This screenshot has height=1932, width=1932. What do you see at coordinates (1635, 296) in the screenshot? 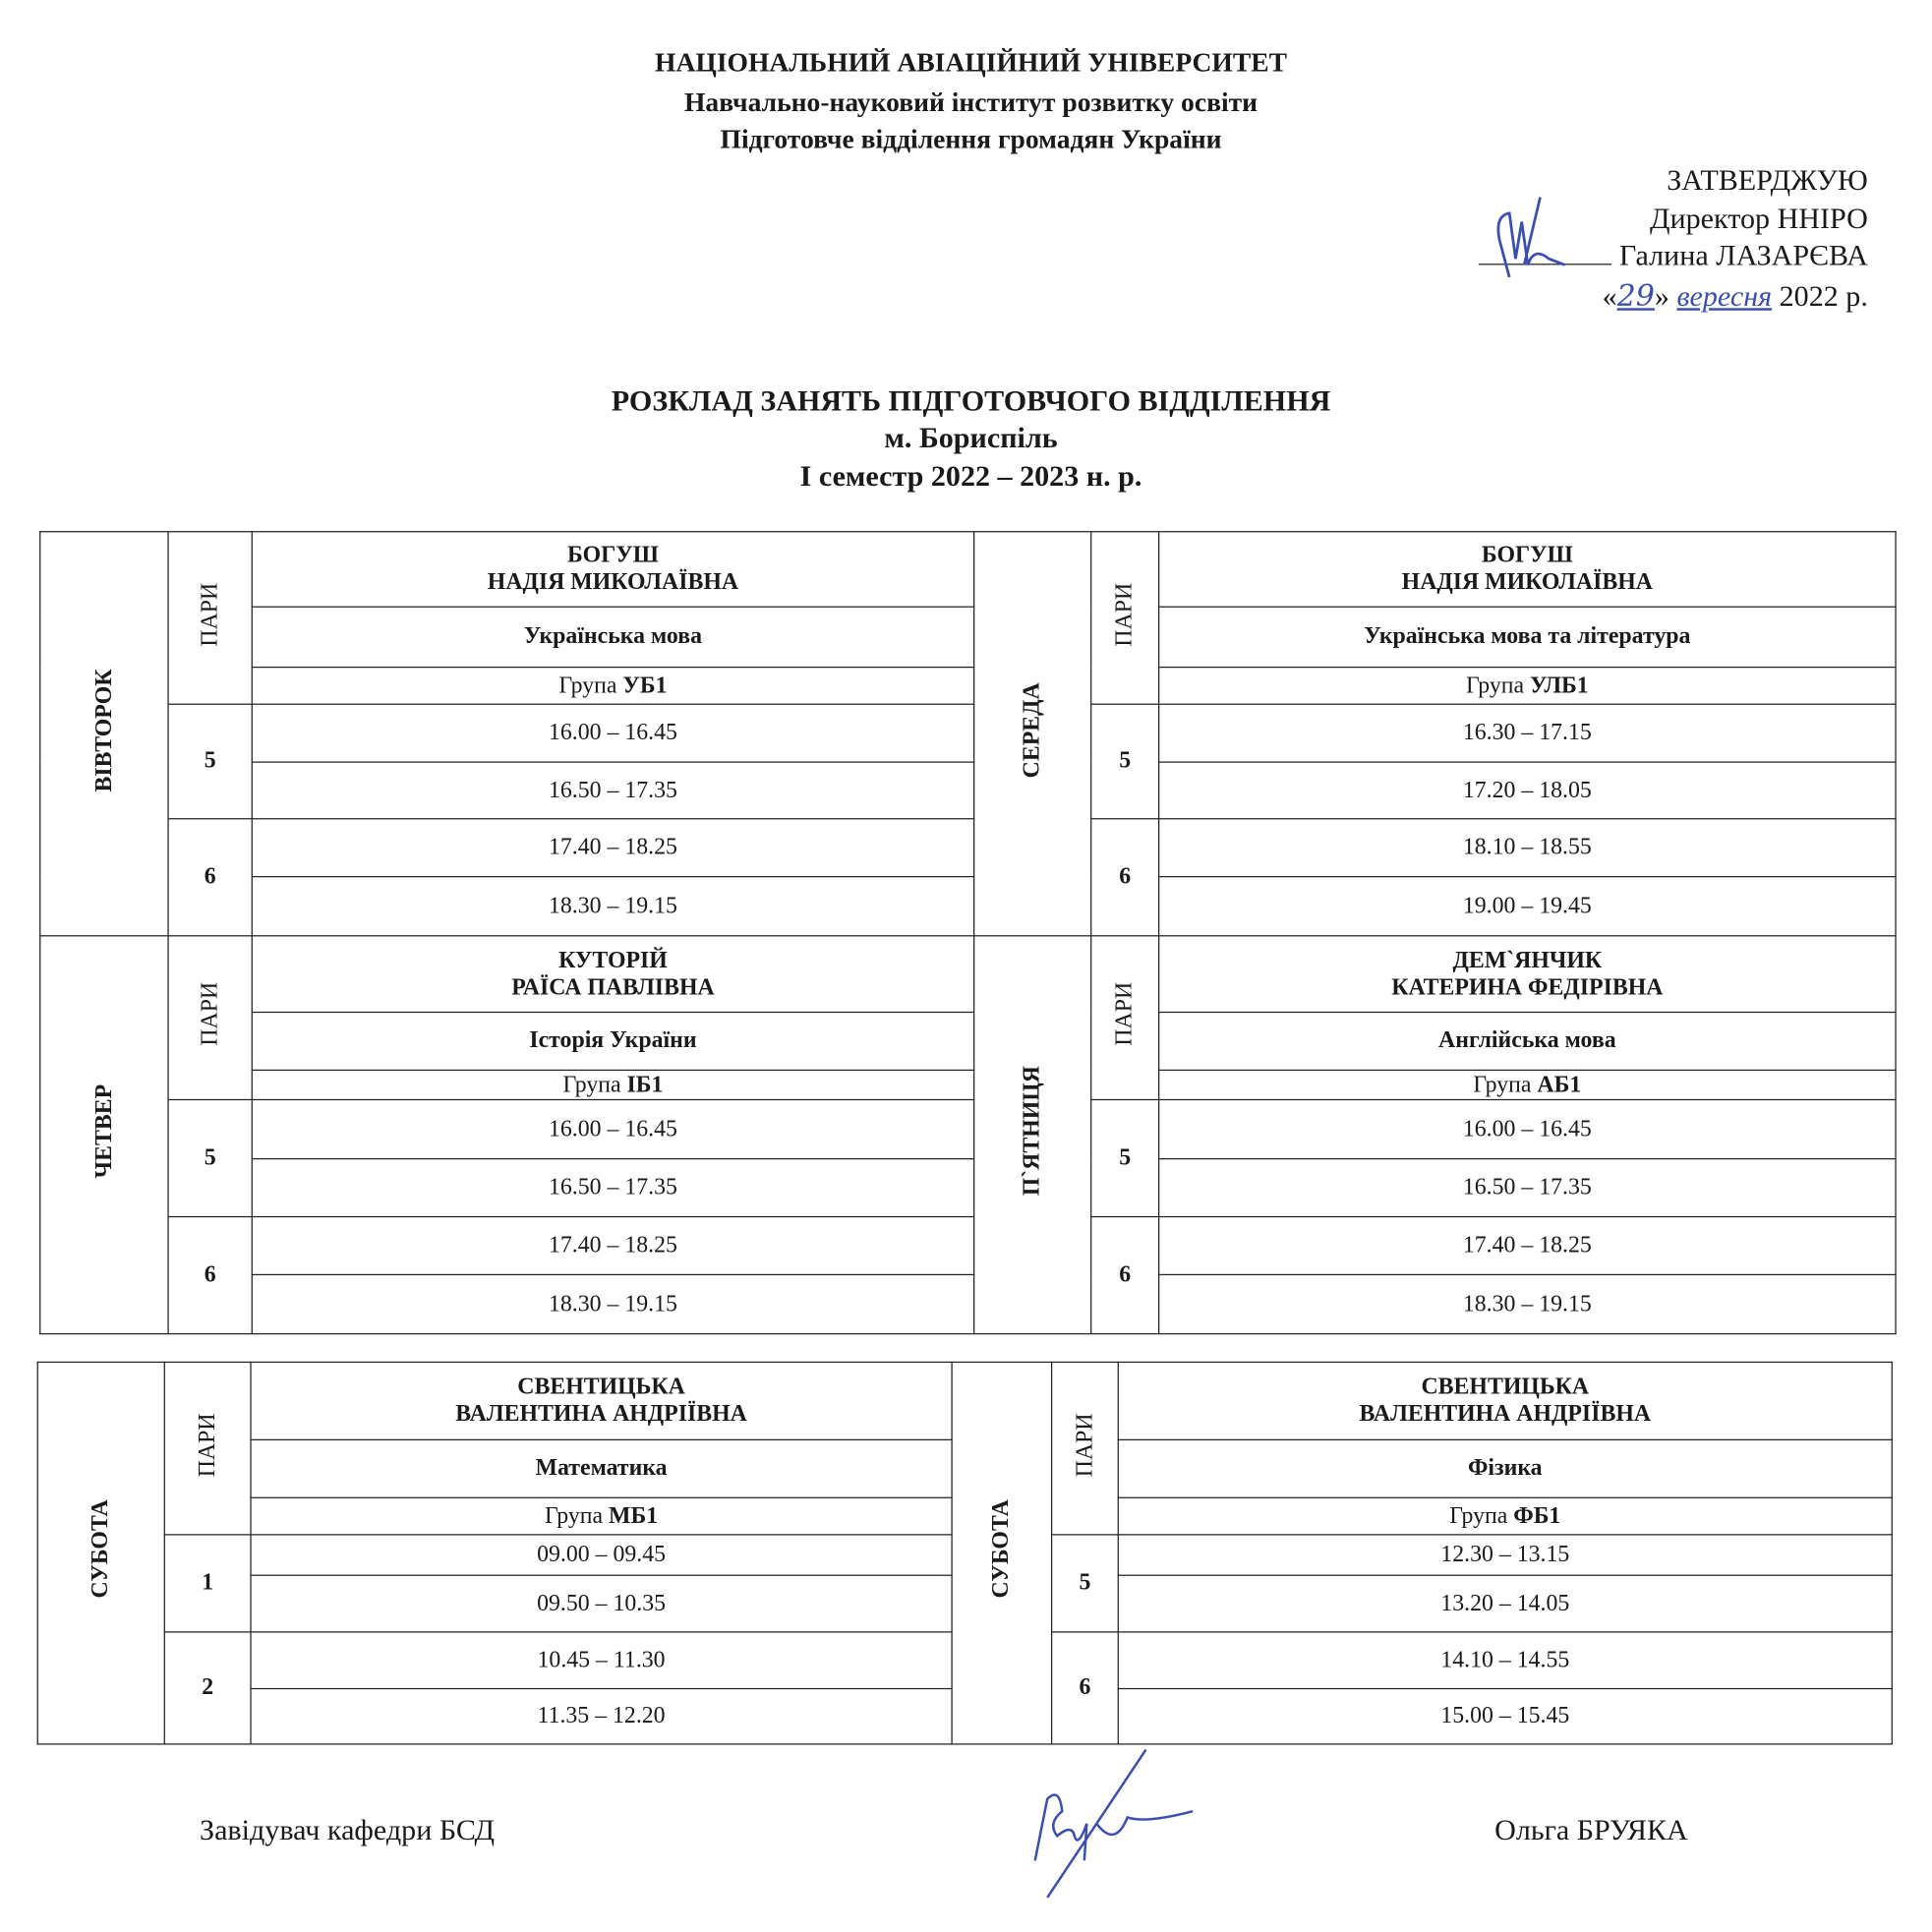
I see `date-day: 29` at bounding box center [1635, 296].